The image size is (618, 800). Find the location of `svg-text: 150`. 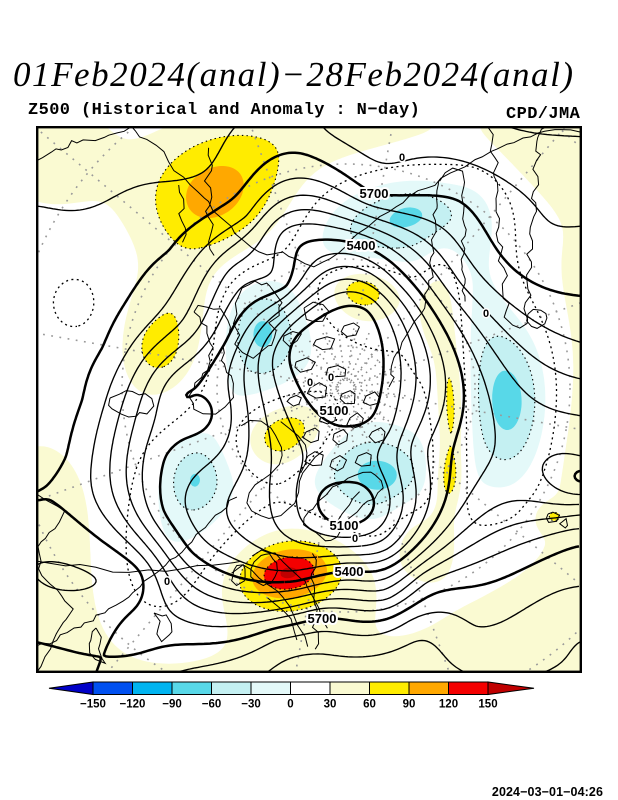

svg-text: 150 is located at coordinates (487, 705).